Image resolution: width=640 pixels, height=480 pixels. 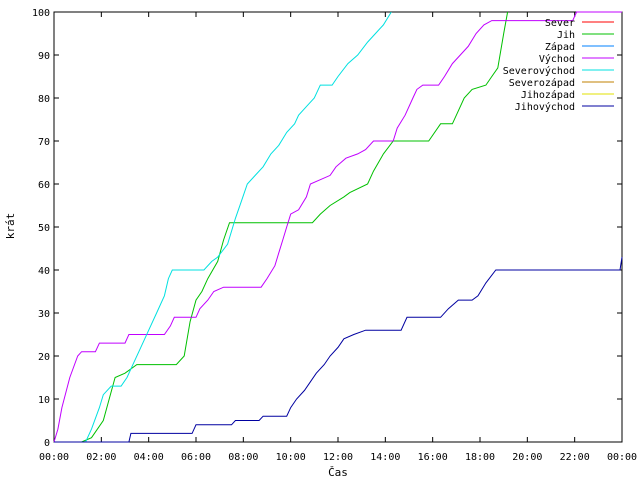 I want to click on legend-label: Jihozápad, so click(x=548, y=95).